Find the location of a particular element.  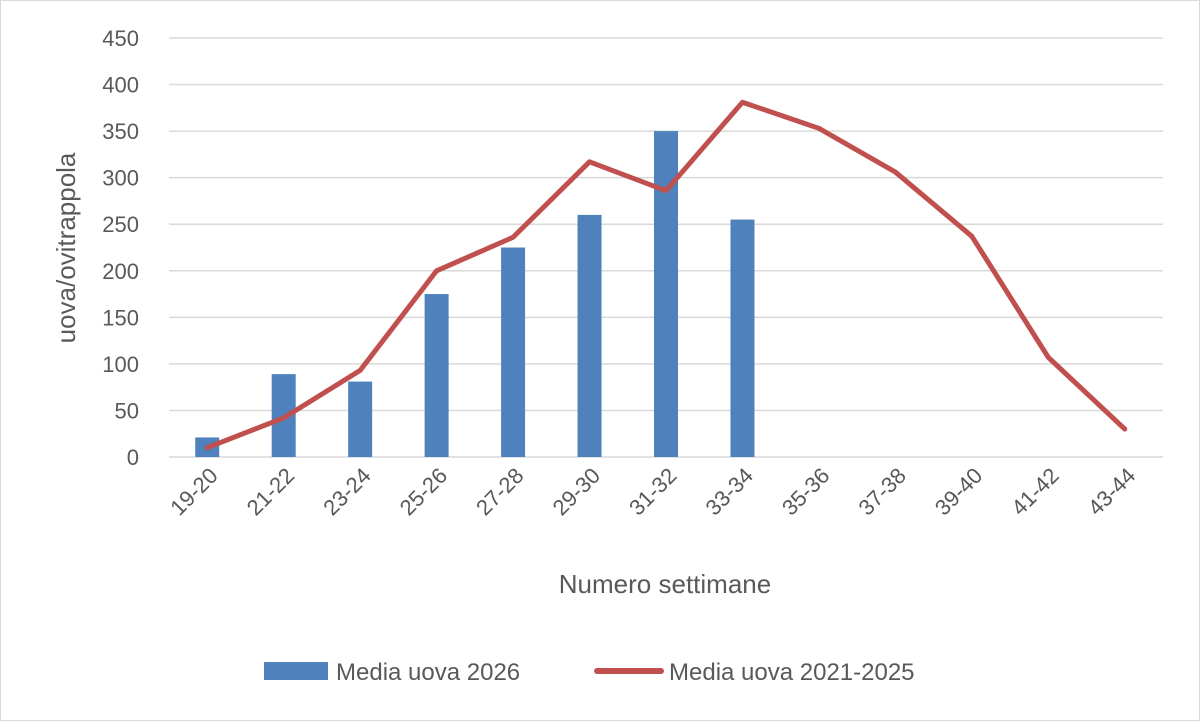

y-tick-label: 350 is located at coordinates (120, 131).